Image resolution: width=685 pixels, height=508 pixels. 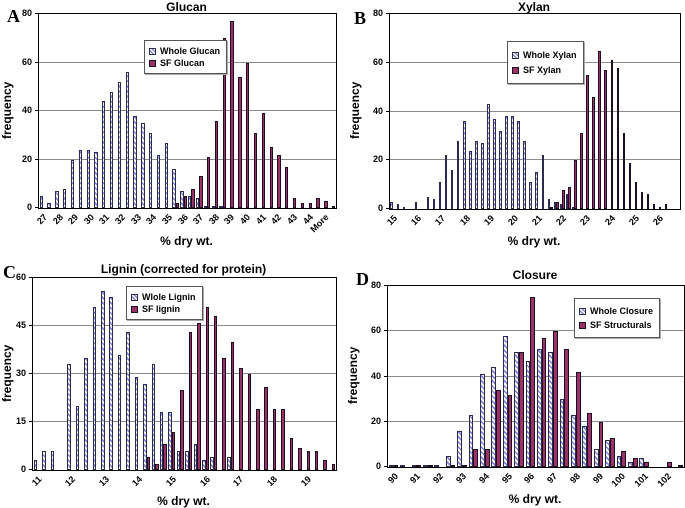 I want to click on panel-letter: D, so click(x=362, y=279).